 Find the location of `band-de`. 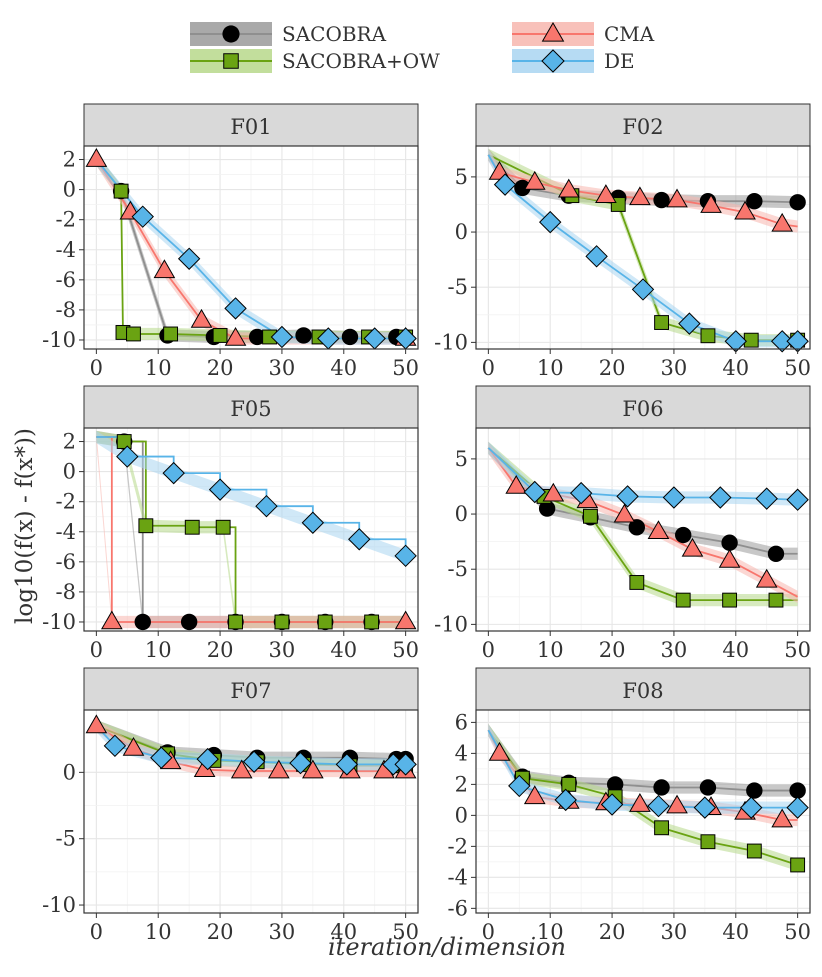

band-de is located at coordinates (251, 496).